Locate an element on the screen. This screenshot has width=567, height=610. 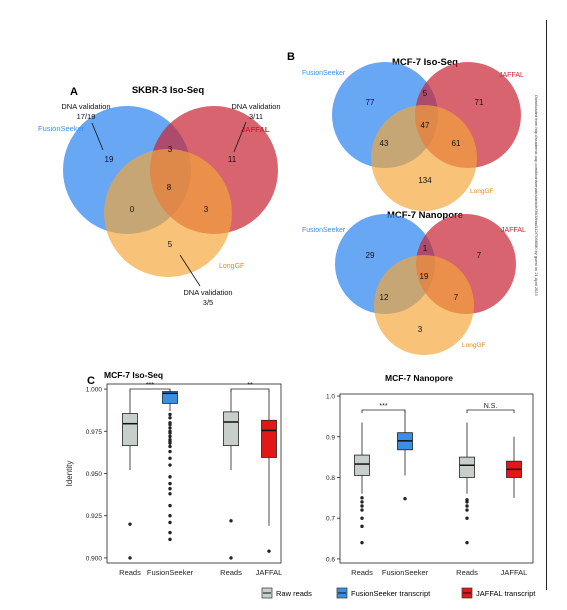
y-tick-label: 0.975 is located at coordinates (94, 432).